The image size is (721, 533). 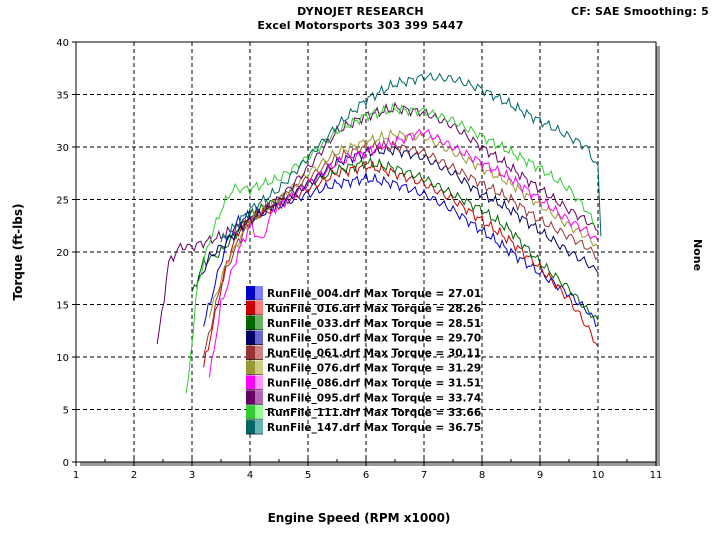 I want to click on legend-label: RunFile_033.drf Max Torque = 28.51, so click(x=374, y=324).